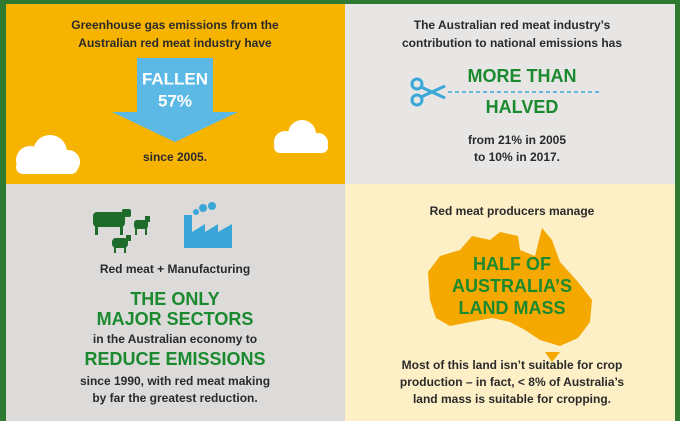  I want to click on scissors-icon, so click(428, 92).